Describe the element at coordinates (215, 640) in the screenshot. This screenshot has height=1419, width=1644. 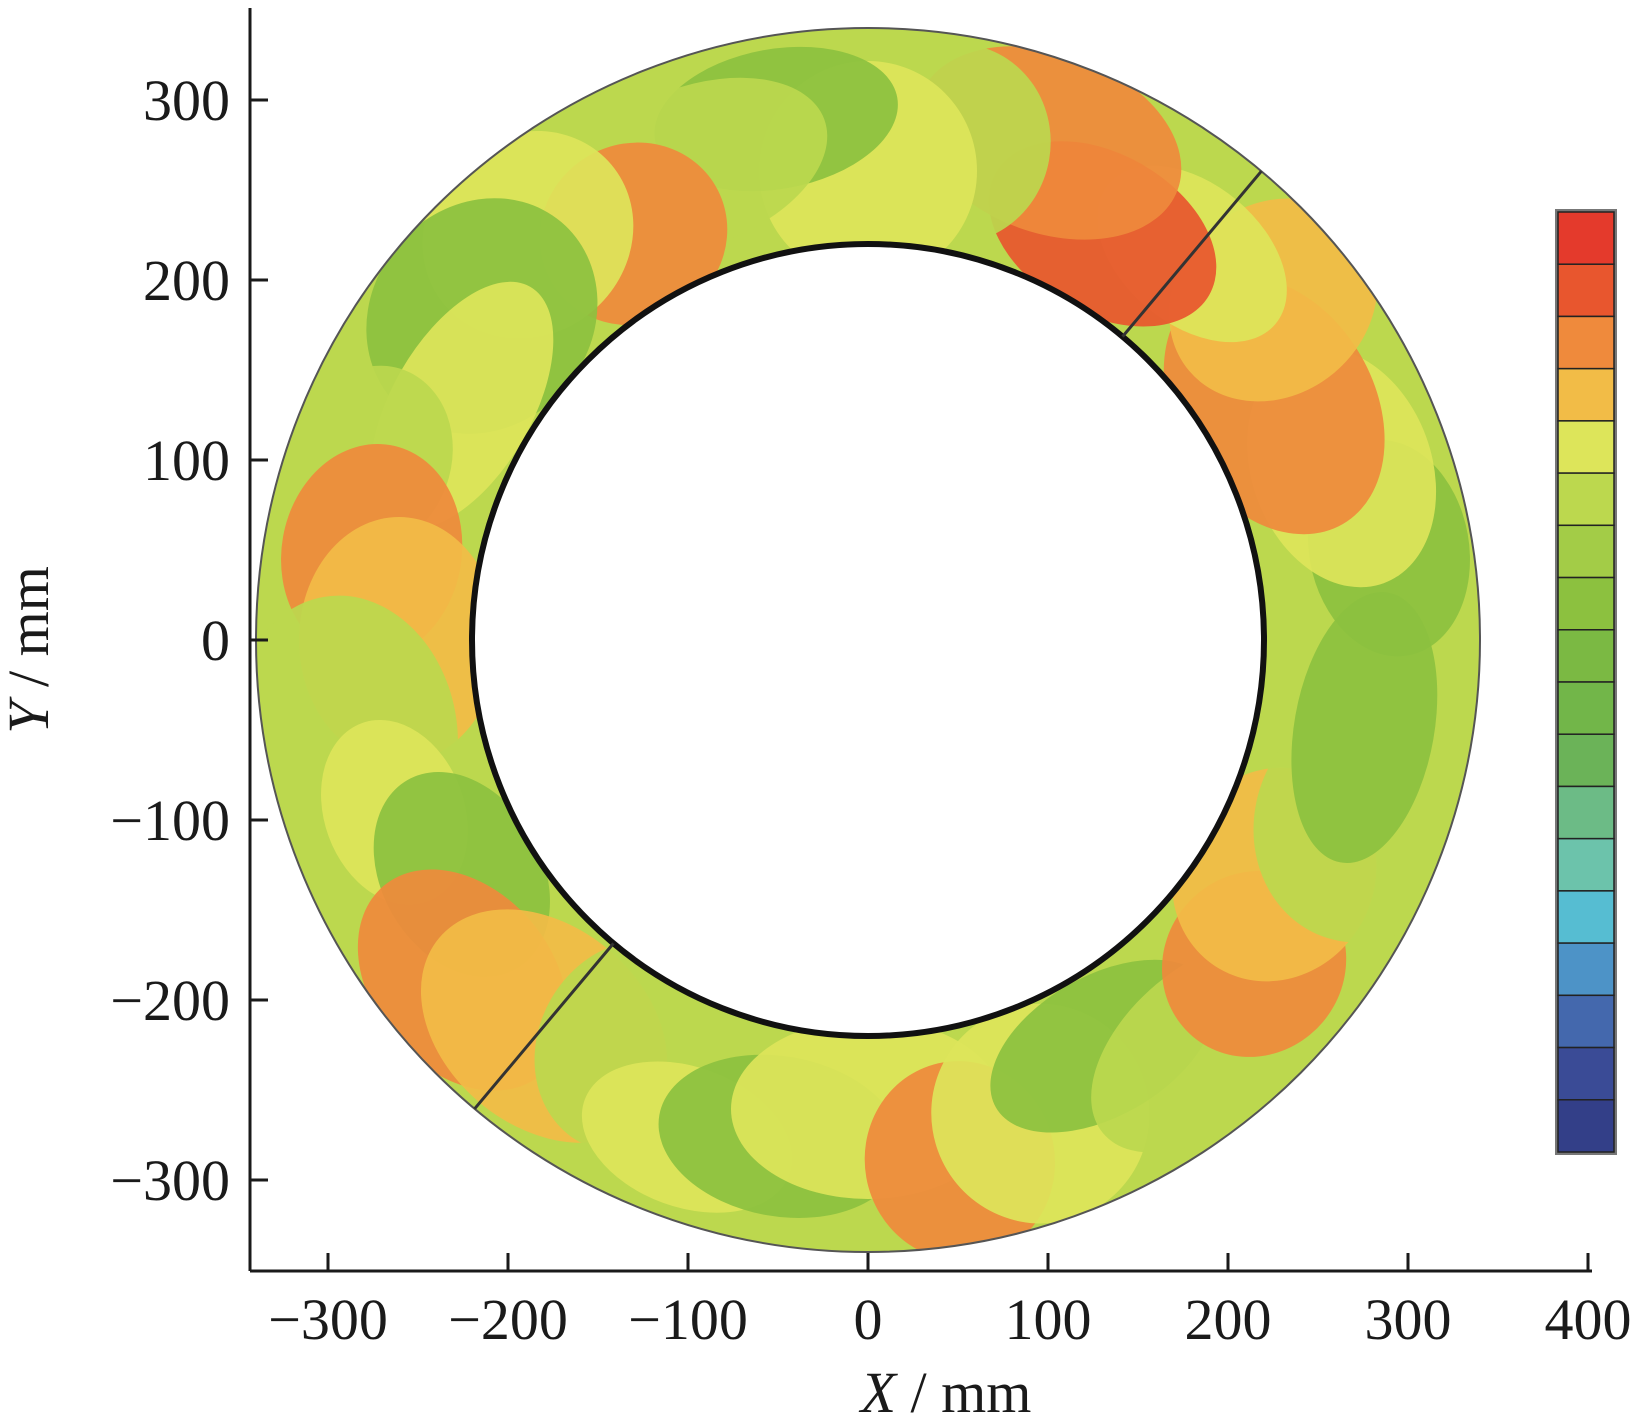
I see `y-tick-label: 0` at that location.